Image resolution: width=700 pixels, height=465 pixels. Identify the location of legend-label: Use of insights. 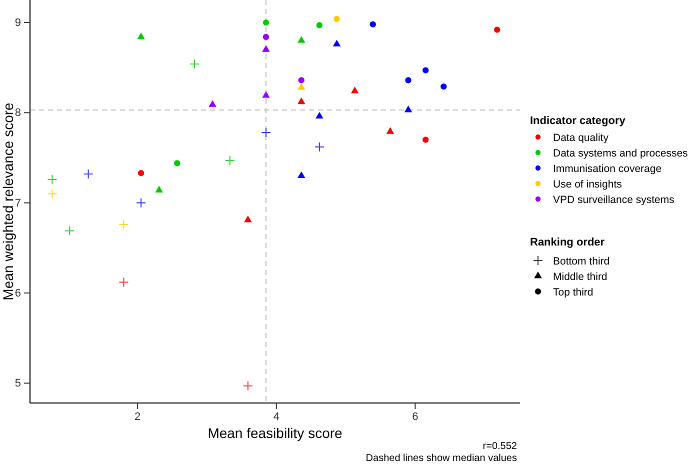
(587, 184).